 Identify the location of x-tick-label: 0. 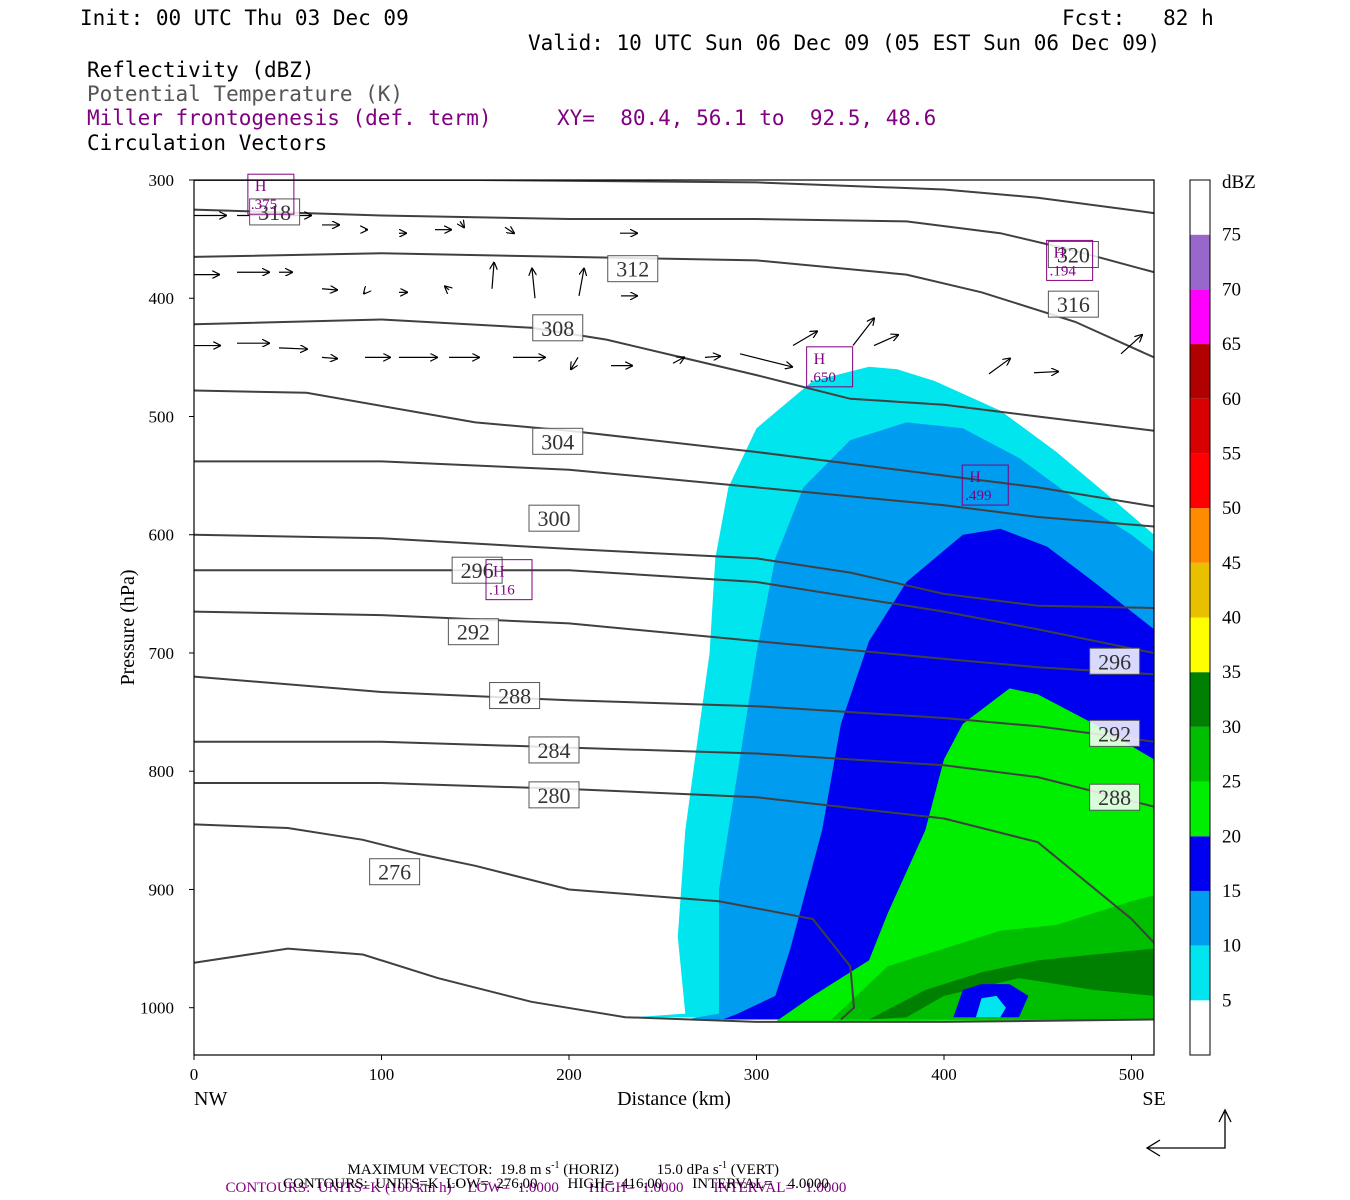
(194, 1074).